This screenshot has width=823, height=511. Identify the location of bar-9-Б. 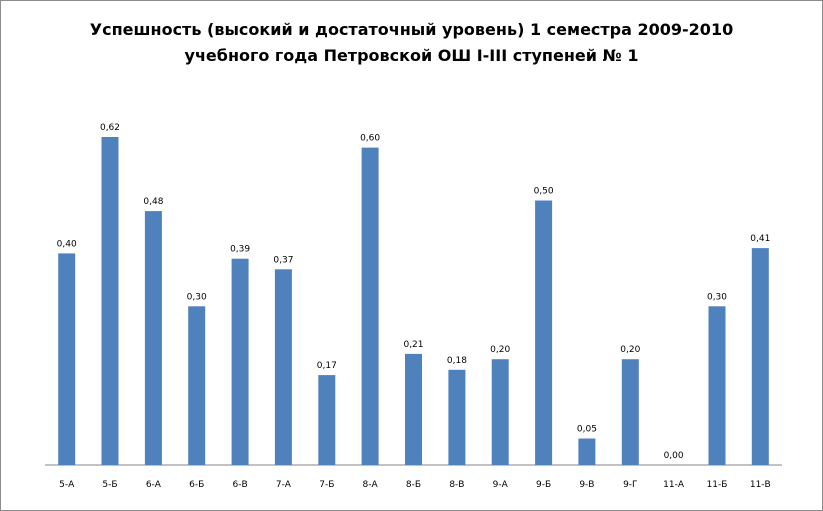
(544, 332).